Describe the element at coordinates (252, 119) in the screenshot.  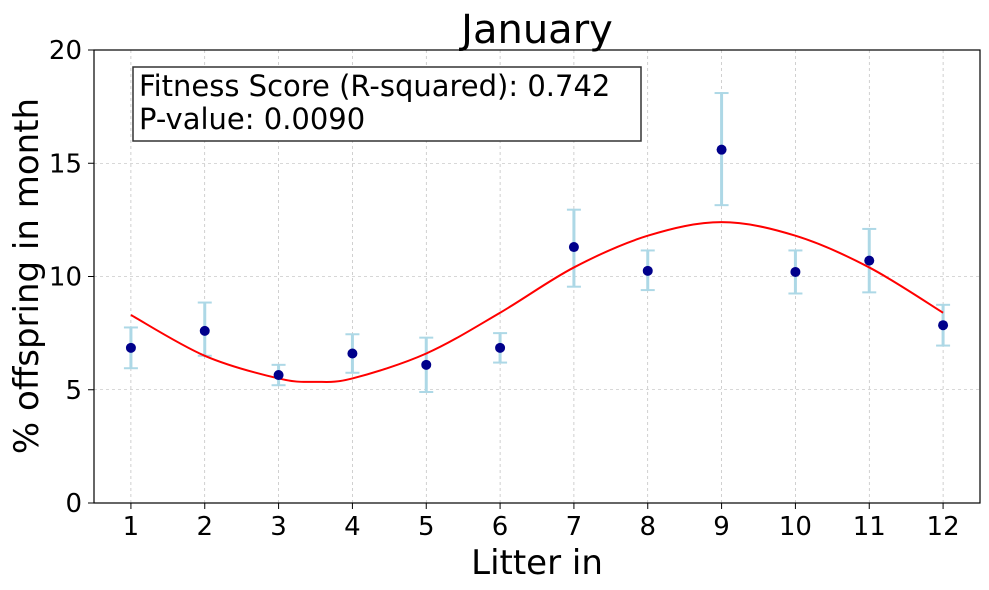
I see `p-value-text: P-value: 0.0090` at that location.